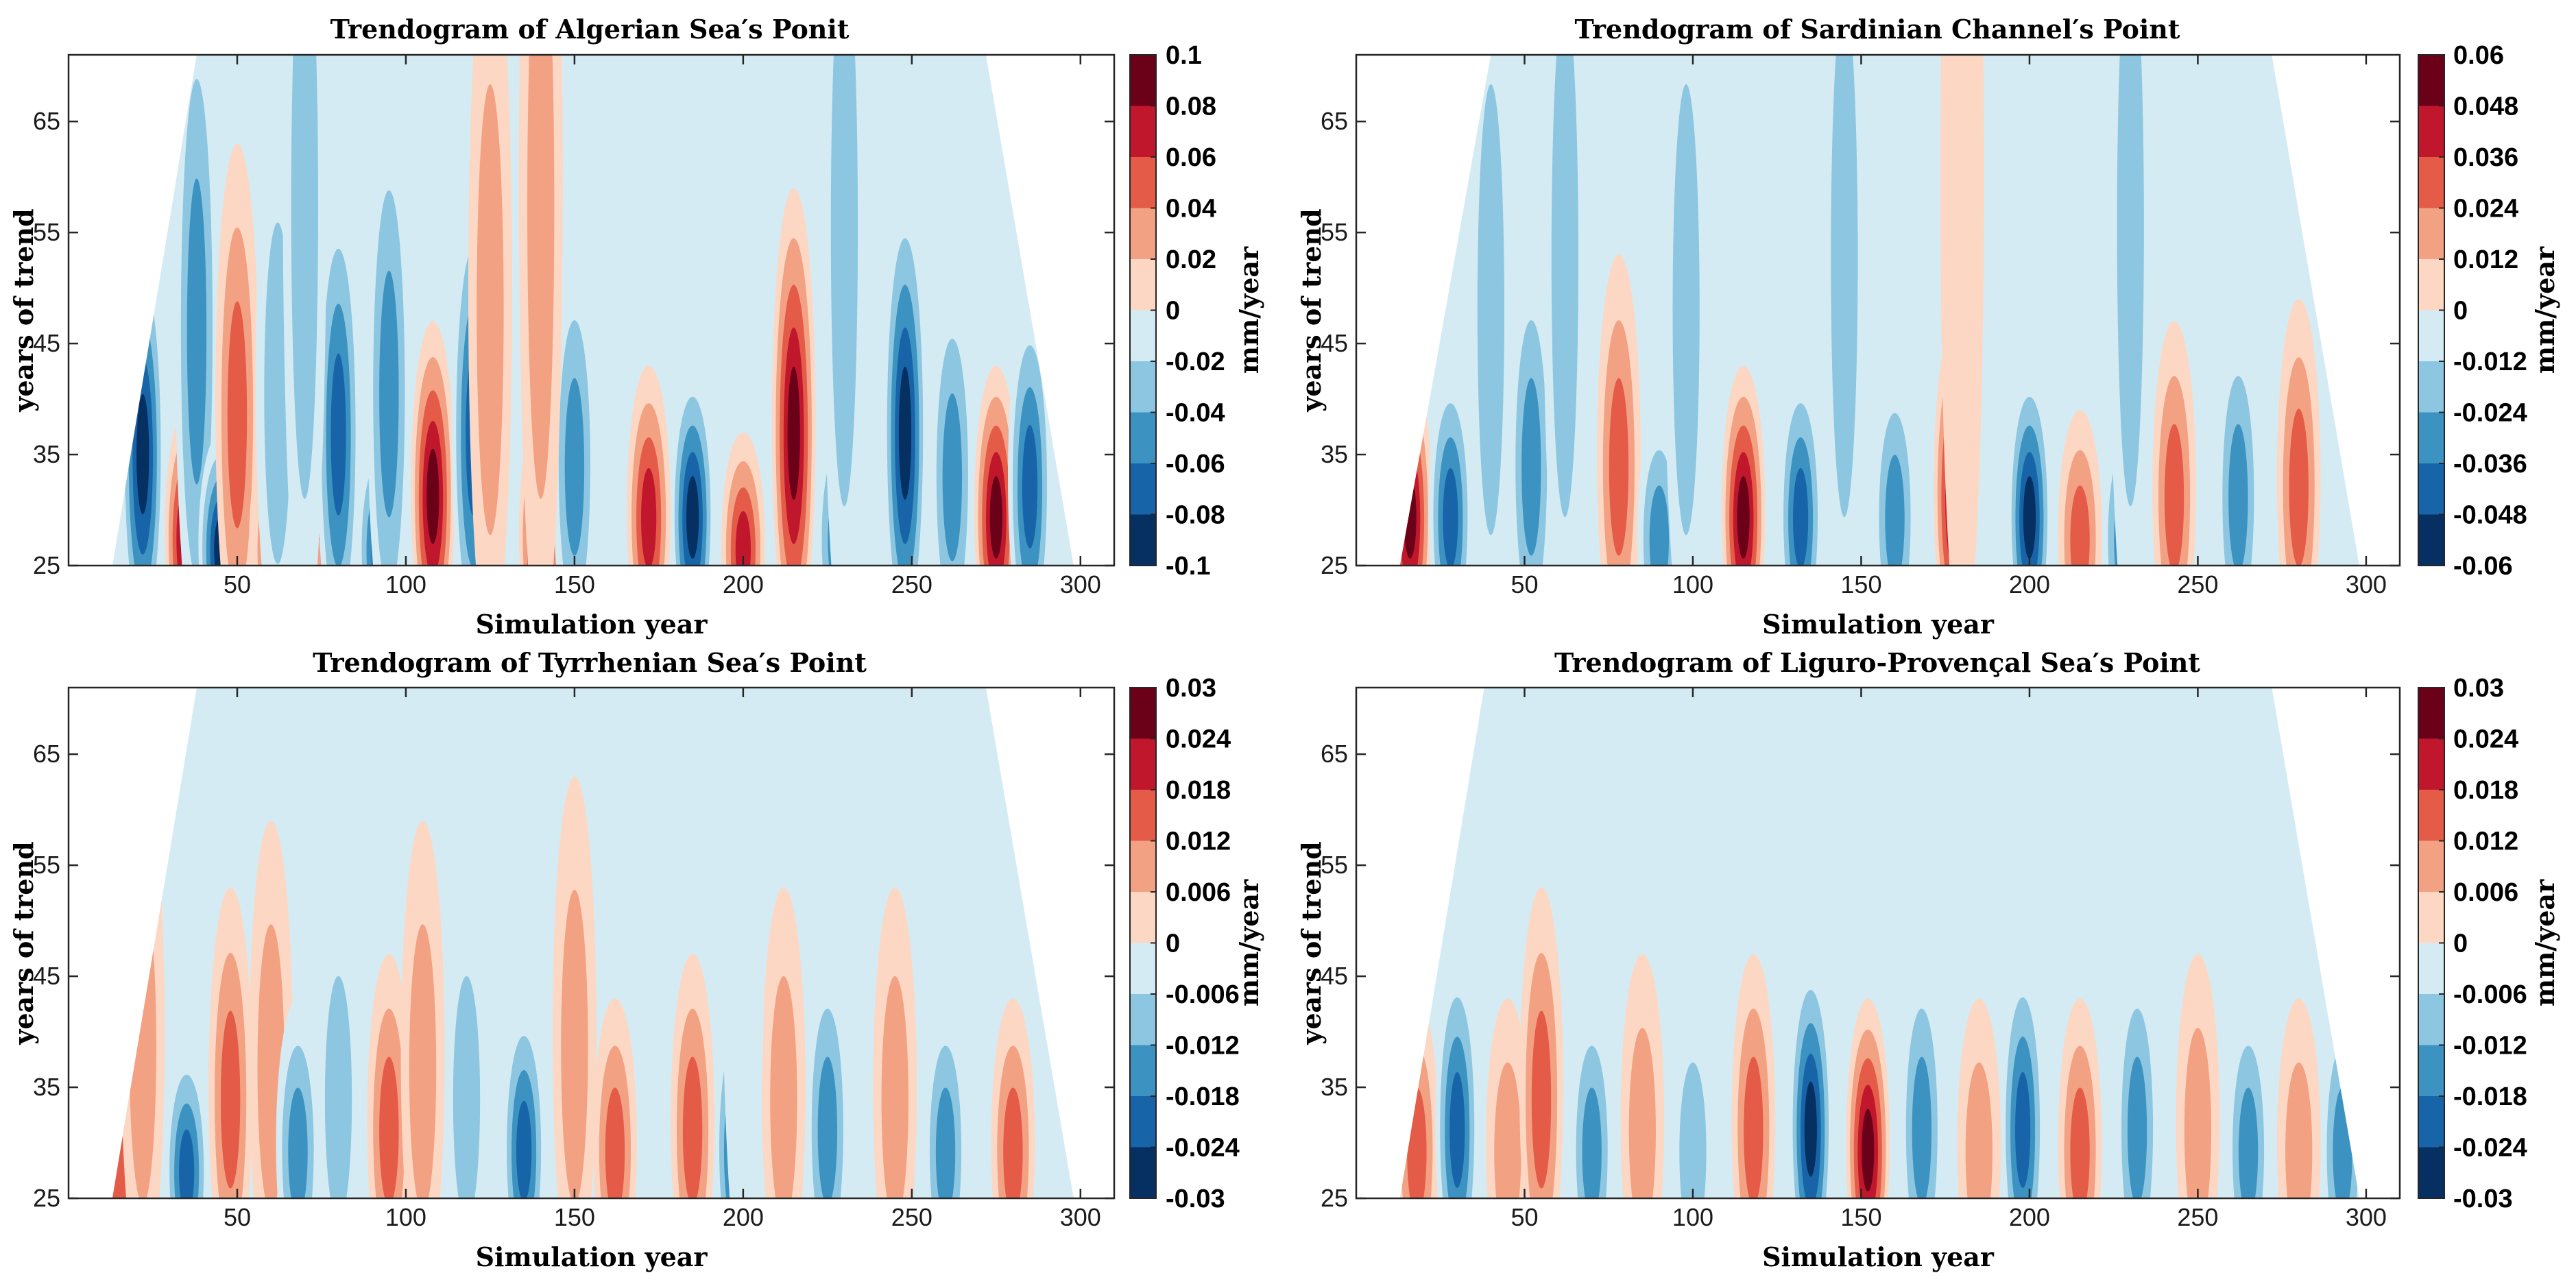  I want to click on x-tick-label: 300, so click(1080, 584).